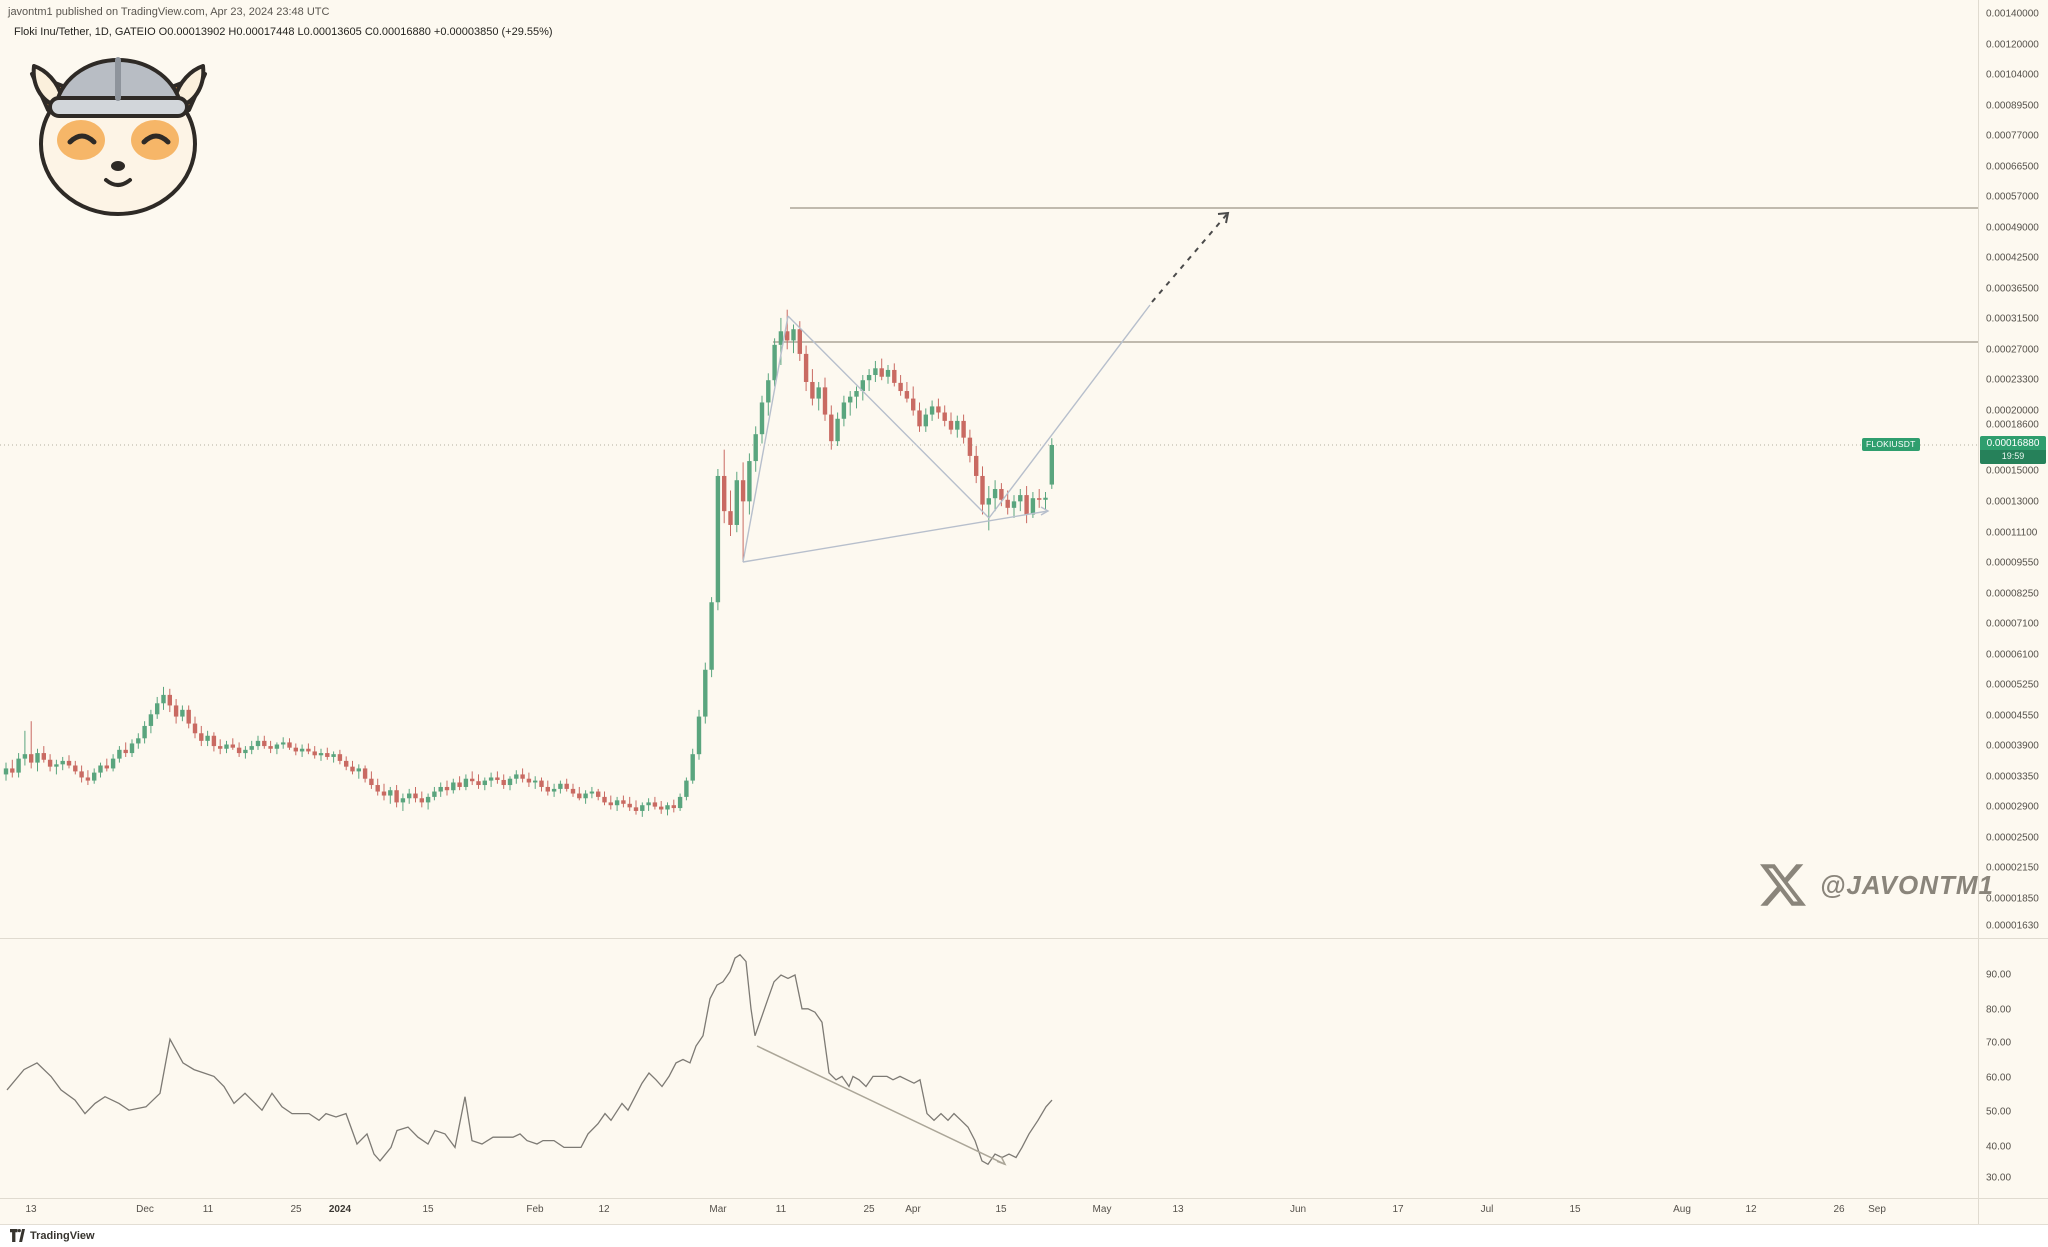  I want to click on time-tick: 26, so click(1839, 1209).